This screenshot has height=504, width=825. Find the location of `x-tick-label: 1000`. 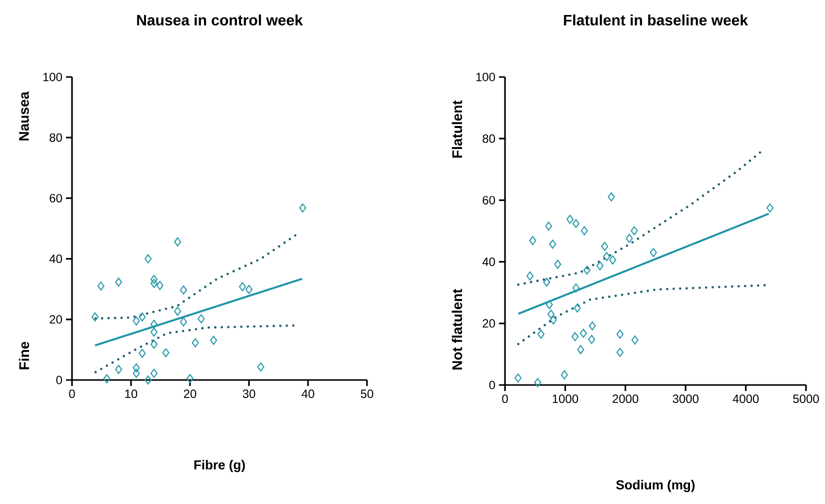

x-tick-label: 1000 is located at coordinates (565, 399).